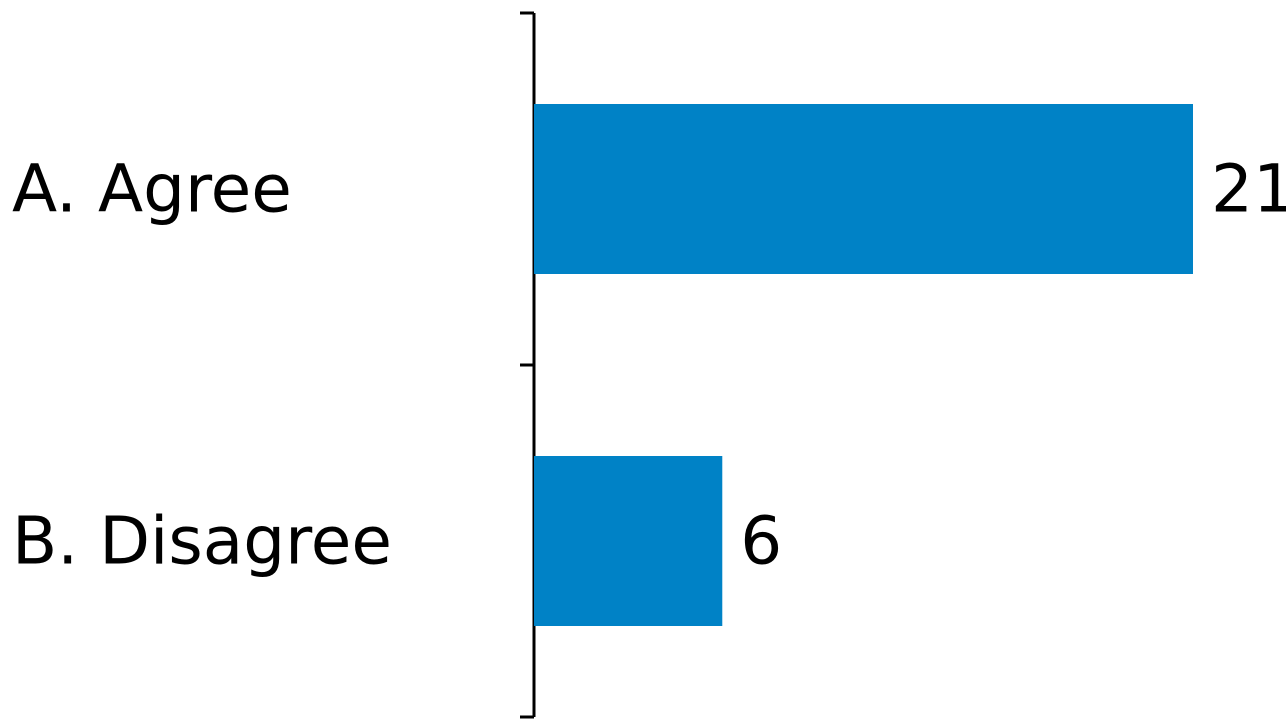 The image size is (1286, 720). Describe the element at coordinates (761, 541) in the screenshot. I see `value-label-2: 6` at that location.